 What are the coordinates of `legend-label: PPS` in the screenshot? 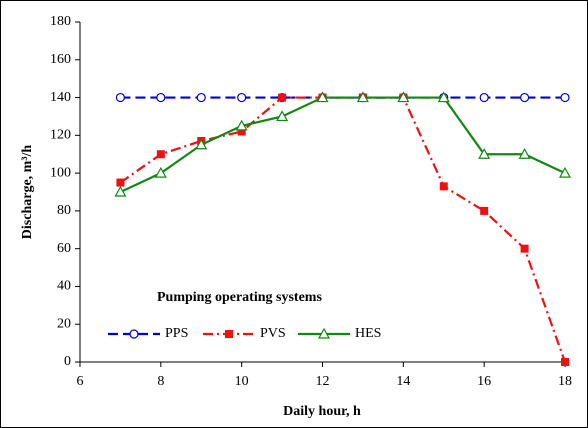 It's located at (176, 333).